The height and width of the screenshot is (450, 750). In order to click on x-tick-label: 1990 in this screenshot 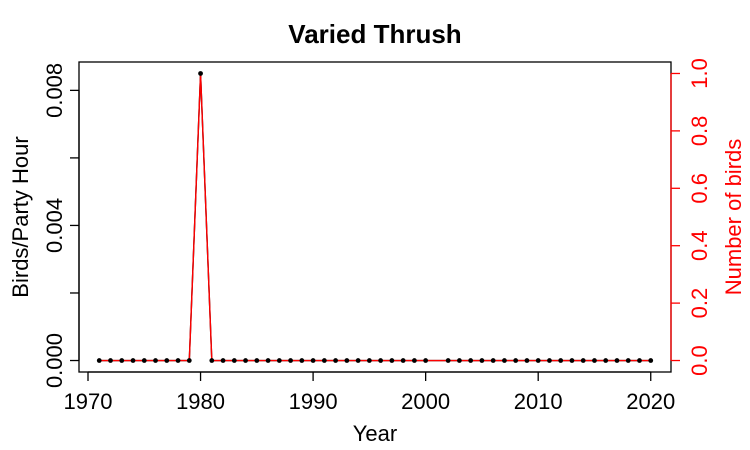, I will do `click(313, 401)`.